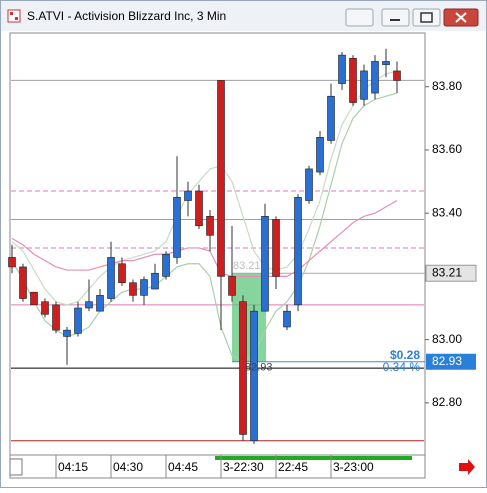 This screenshot has height=493, width=487. I want to click on app-icon, so click(14, 16).